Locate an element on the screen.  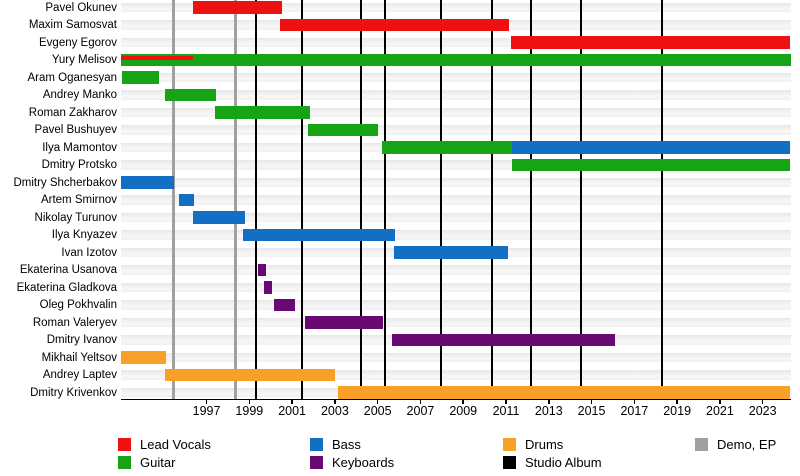
legend-label-drums: Drums is located at coordinates (544, 444).